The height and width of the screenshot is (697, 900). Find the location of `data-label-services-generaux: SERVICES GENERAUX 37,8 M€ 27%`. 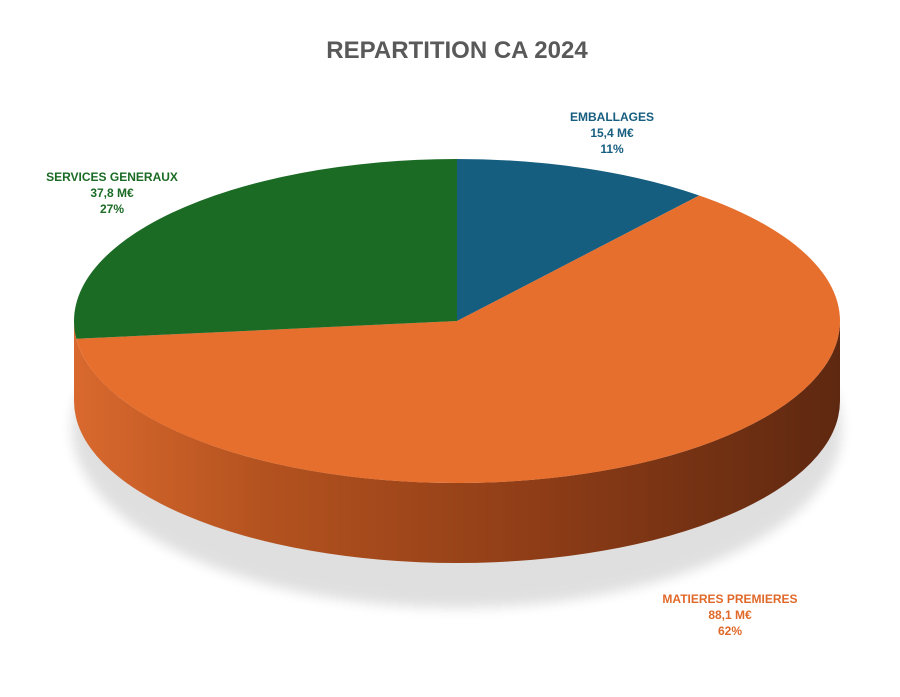

data-label-services-generaux: SERVICES GENERAUX 37,8 M€ 27% is located at coordinates (112, 193).